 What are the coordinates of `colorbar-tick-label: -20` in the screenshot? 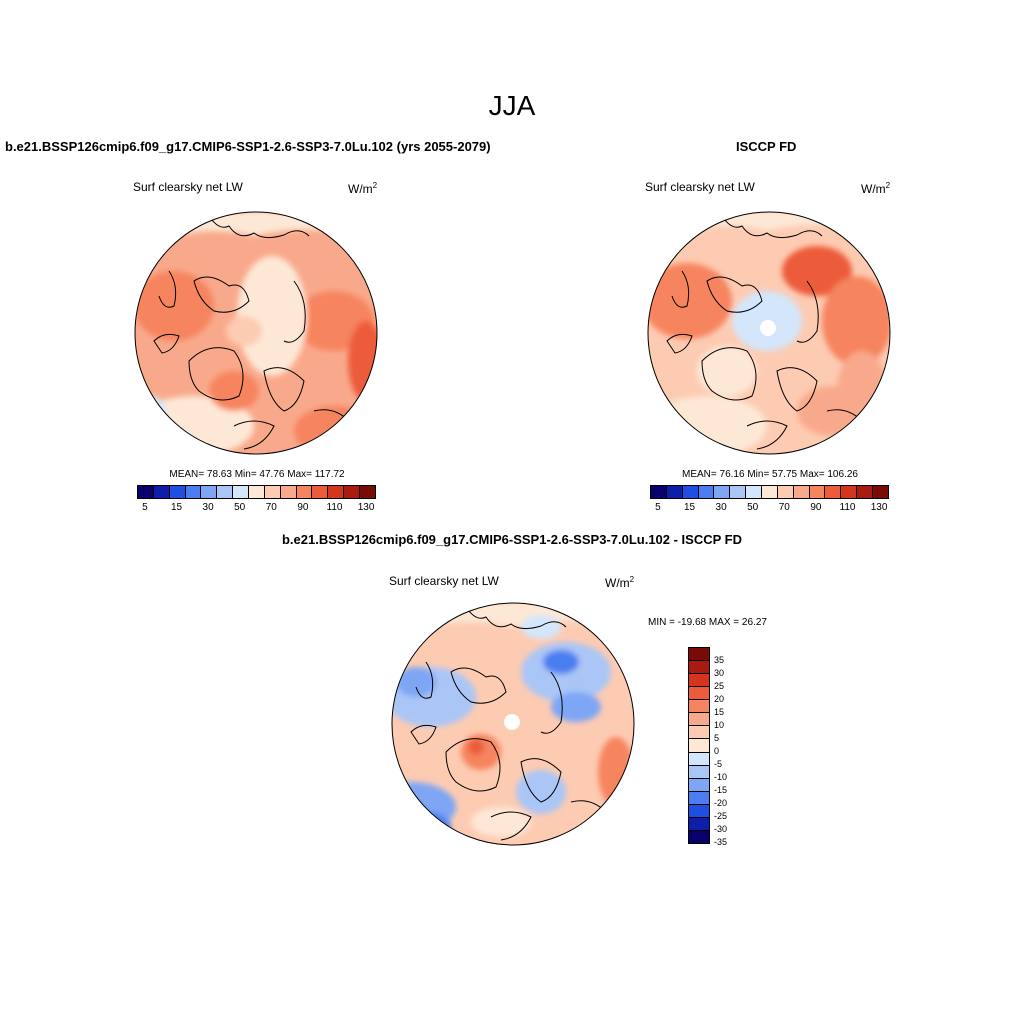 It's located at (721, 803).